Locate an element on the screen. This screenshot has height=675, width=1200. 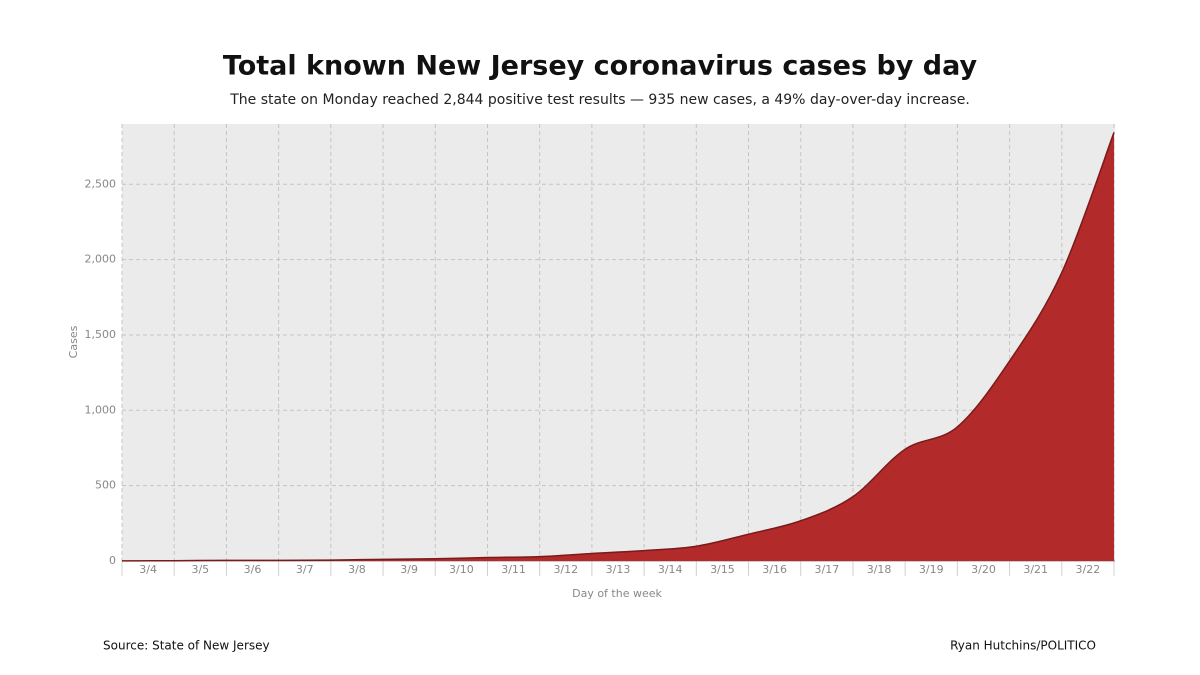
y-tick-label: 500 is located at coordinates (105, 485).